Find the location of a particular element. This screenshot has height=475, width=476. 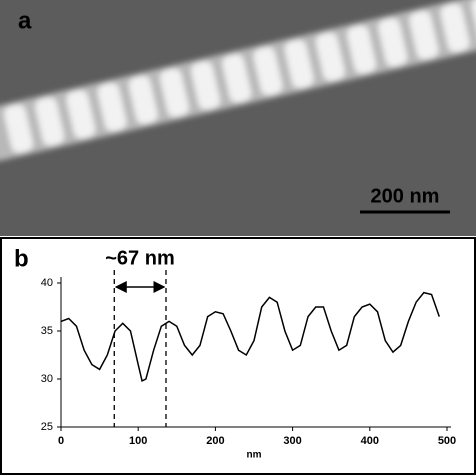

y-tick-label: 35 is located at coordinates (47, 331).